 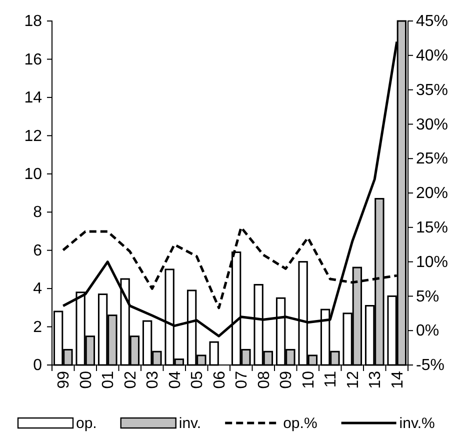 What do you see at coordinates (37, 327) in the screenshot?
I see `y-tick-label: 2` at bounding box center [37, 327].